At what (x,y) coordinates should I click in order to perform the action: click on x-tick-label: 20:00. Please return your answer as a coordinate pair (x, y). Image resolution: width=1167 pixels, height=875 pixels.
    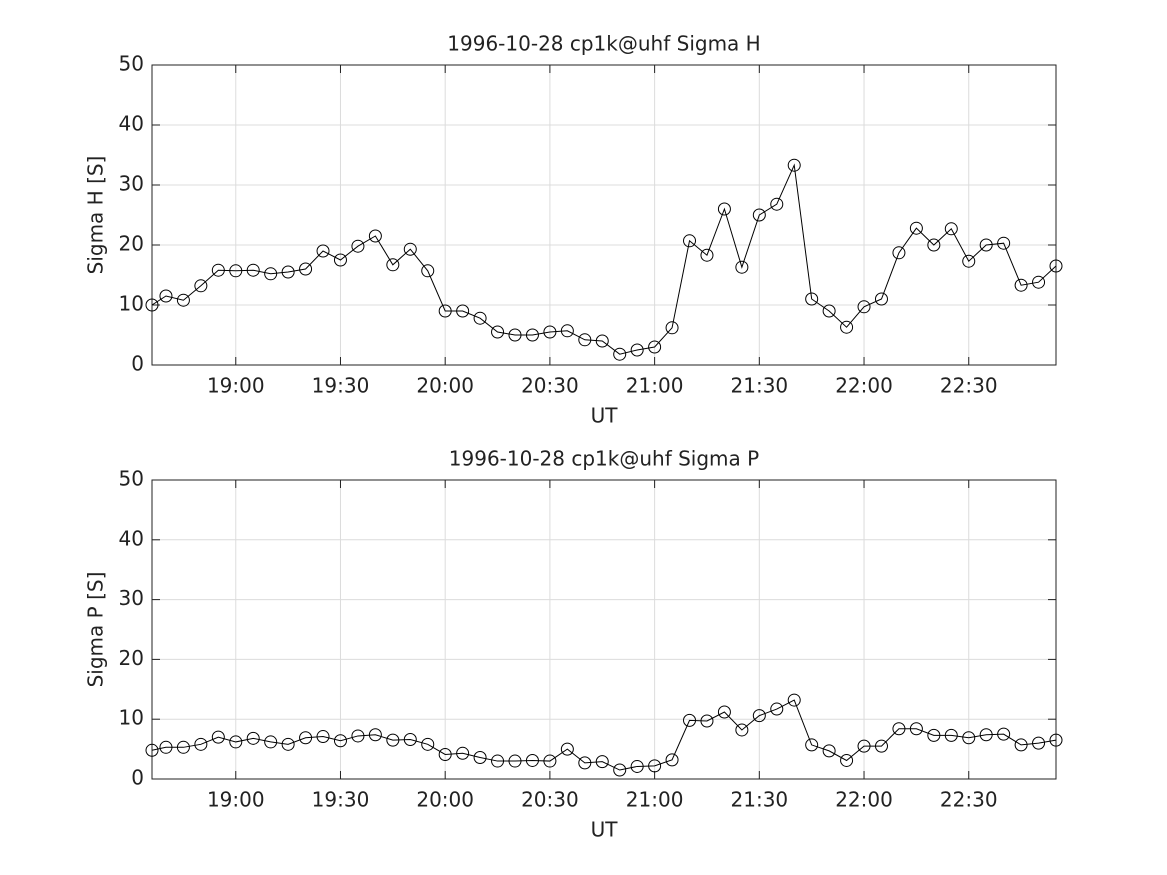
    Looking at the image, I should click on (445, 800).